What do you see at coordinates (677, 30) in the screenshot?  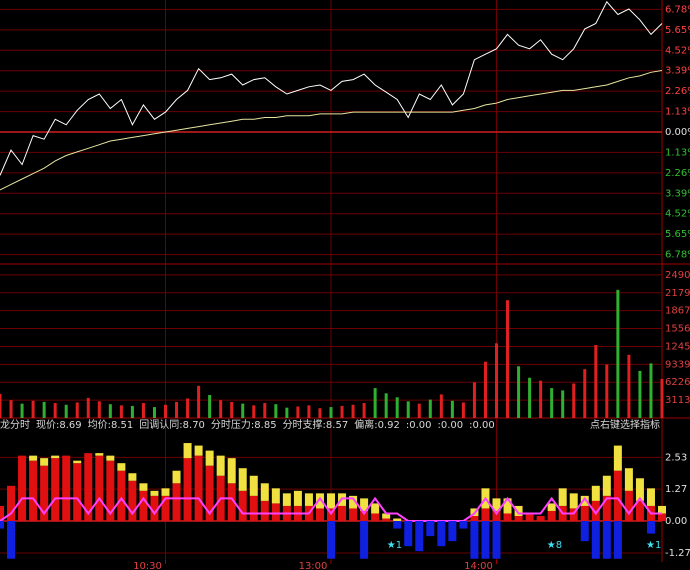 I see `y-tick-label: 5.65%` at bounding box center [677, 30].